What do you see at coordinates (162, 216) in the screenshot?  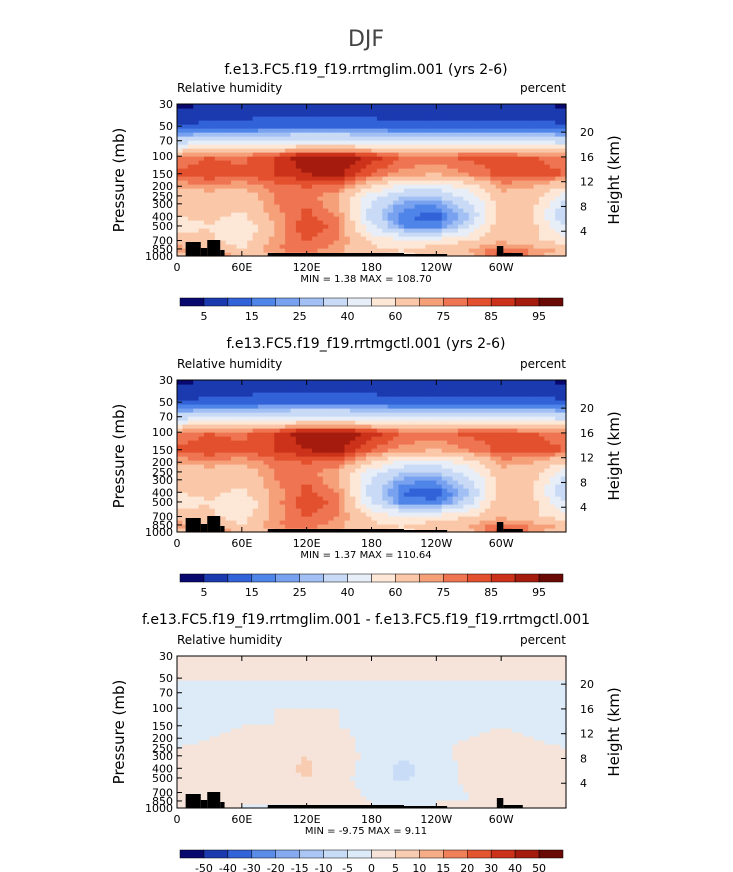 I see `y-tick-label: 400` at bounding box center [162, 216].